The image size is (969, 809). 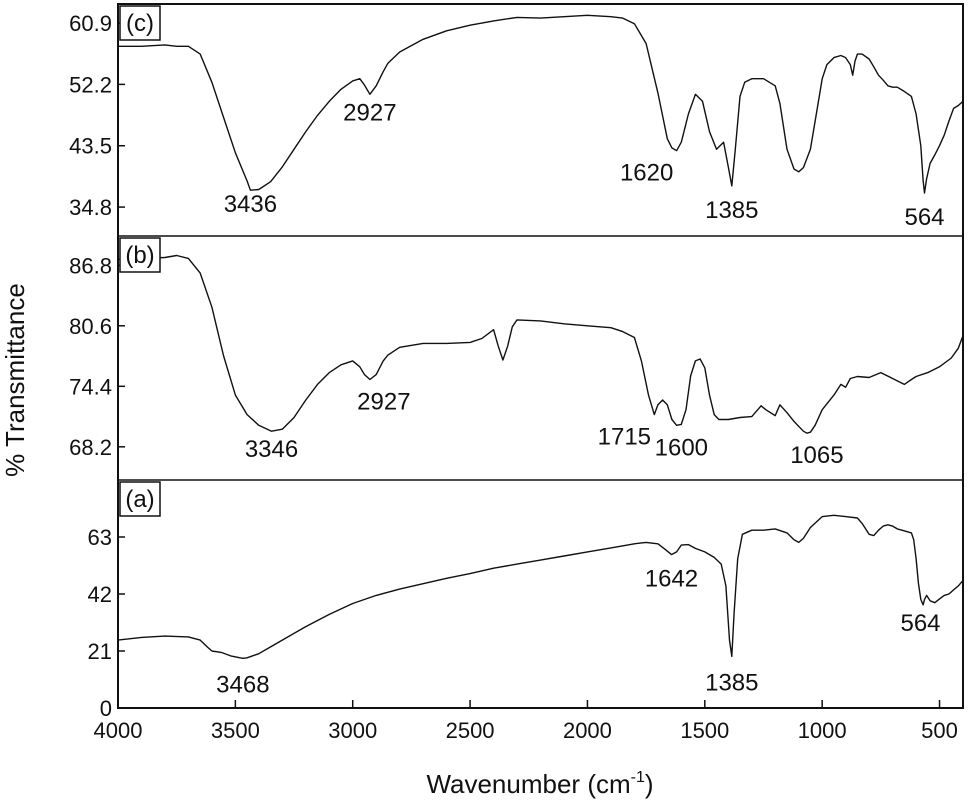 What do you see at coordinates (526, 721) in the screenshot?
I see `x-axis: 4000 3500 3000 2500 2000 1500 1000 500` at bounding box center [526, 721].